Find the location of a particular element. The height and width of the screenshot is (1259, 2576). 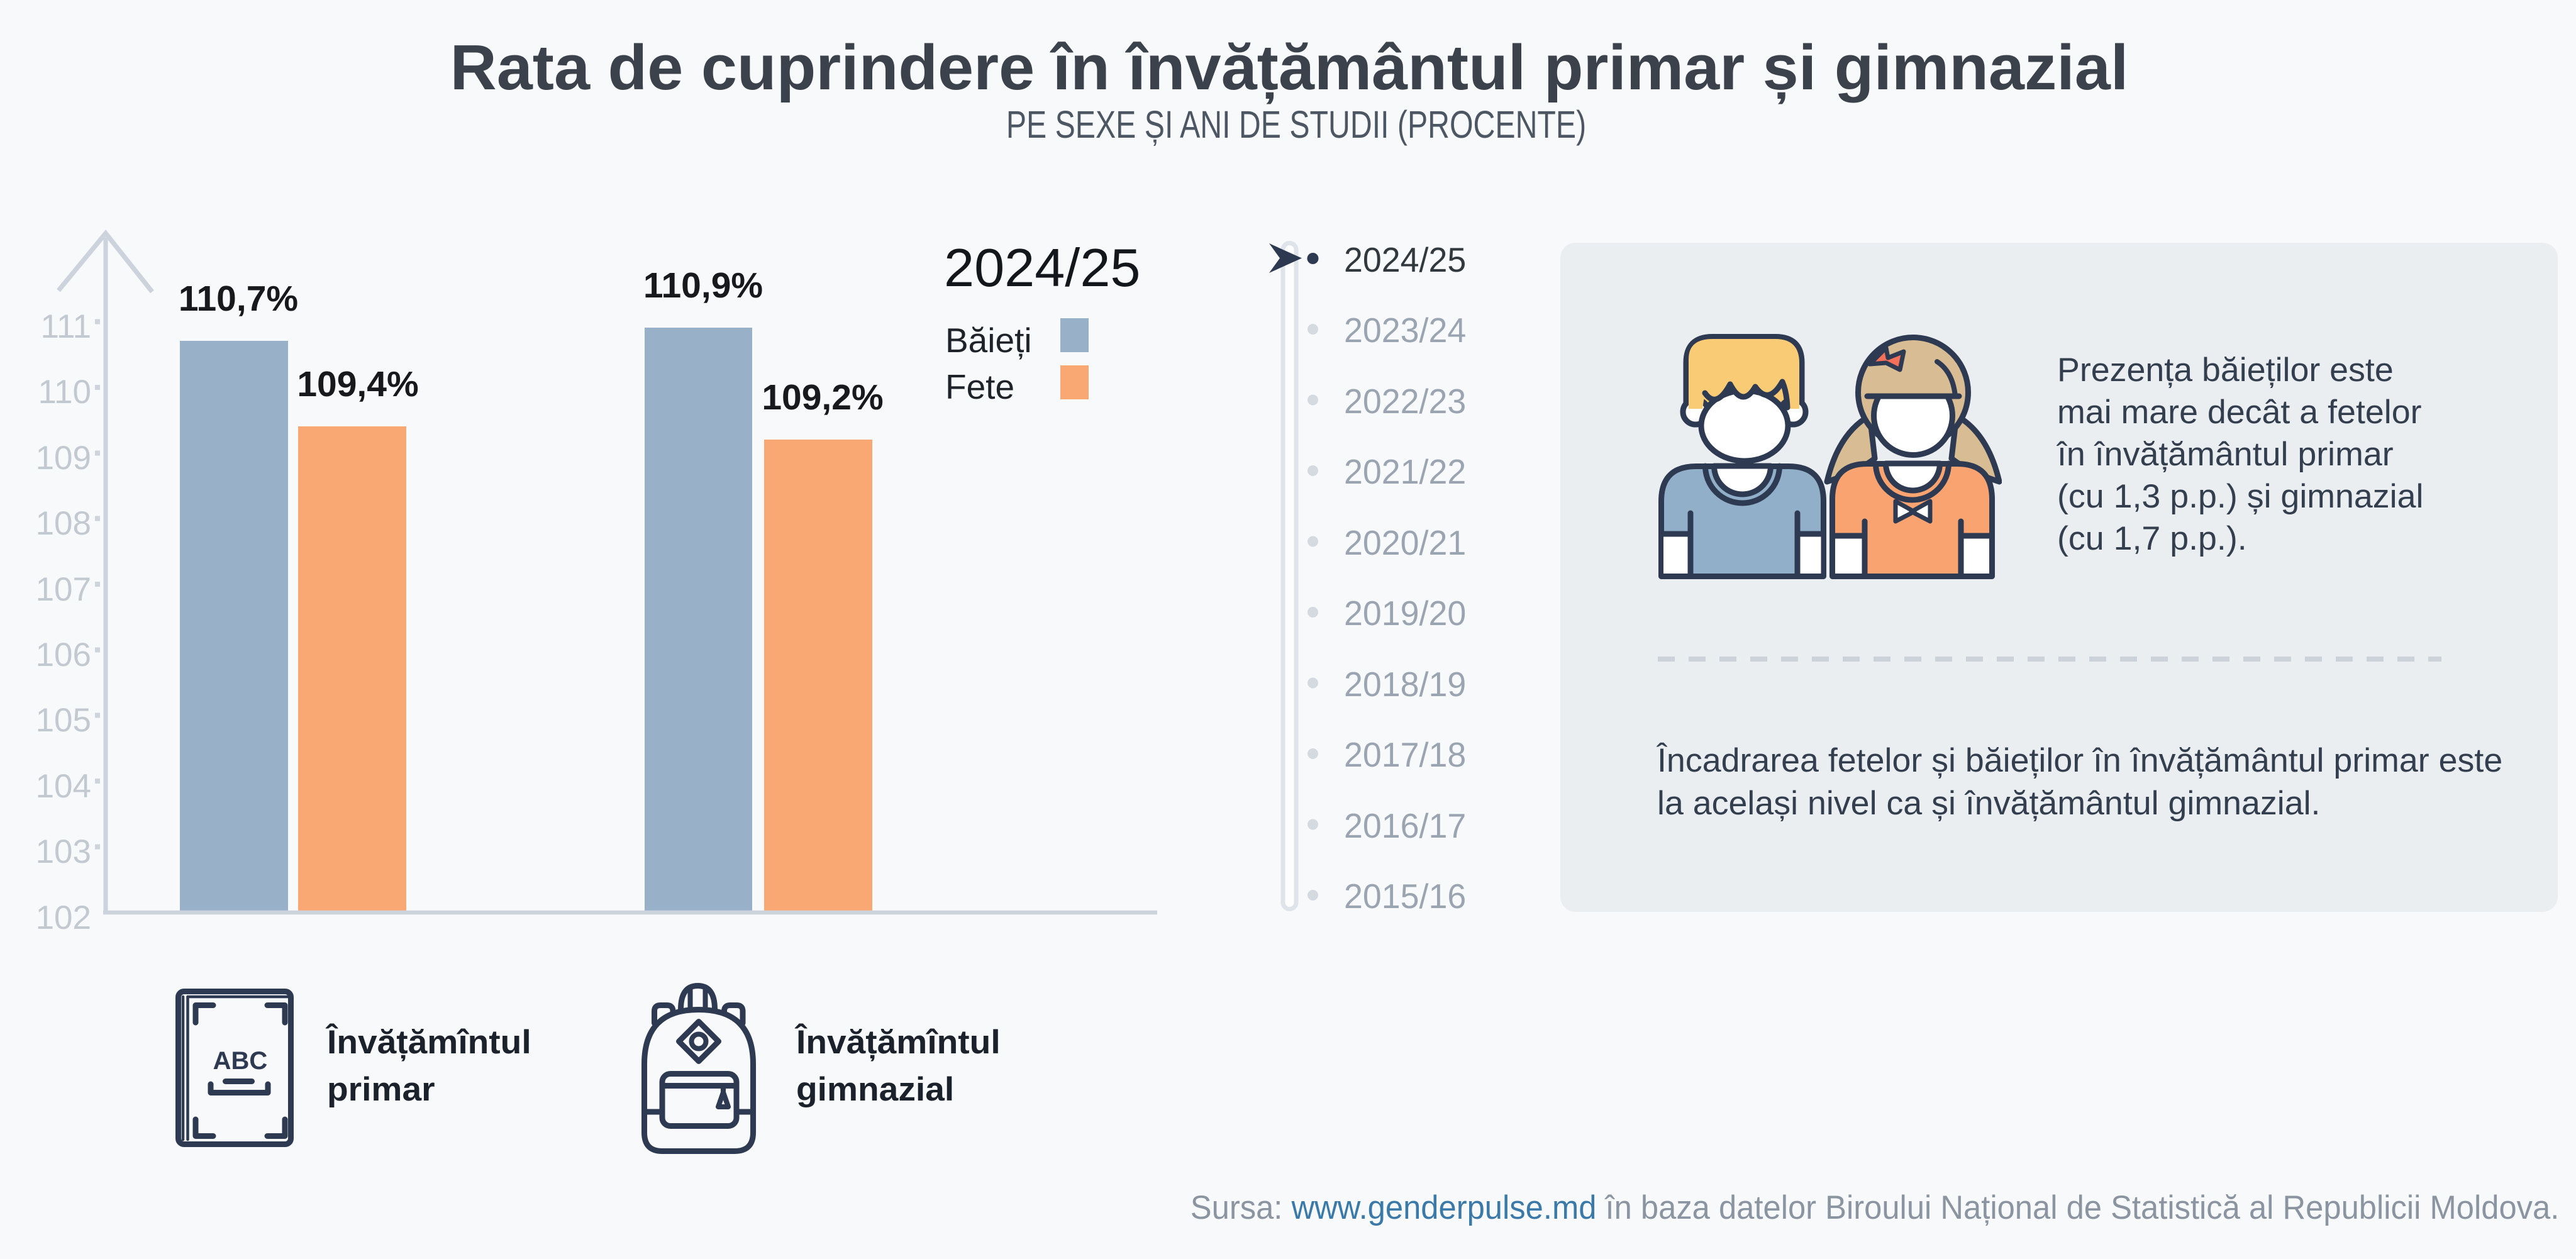

svg-text: ABC is located at coordinates (240, 1061).